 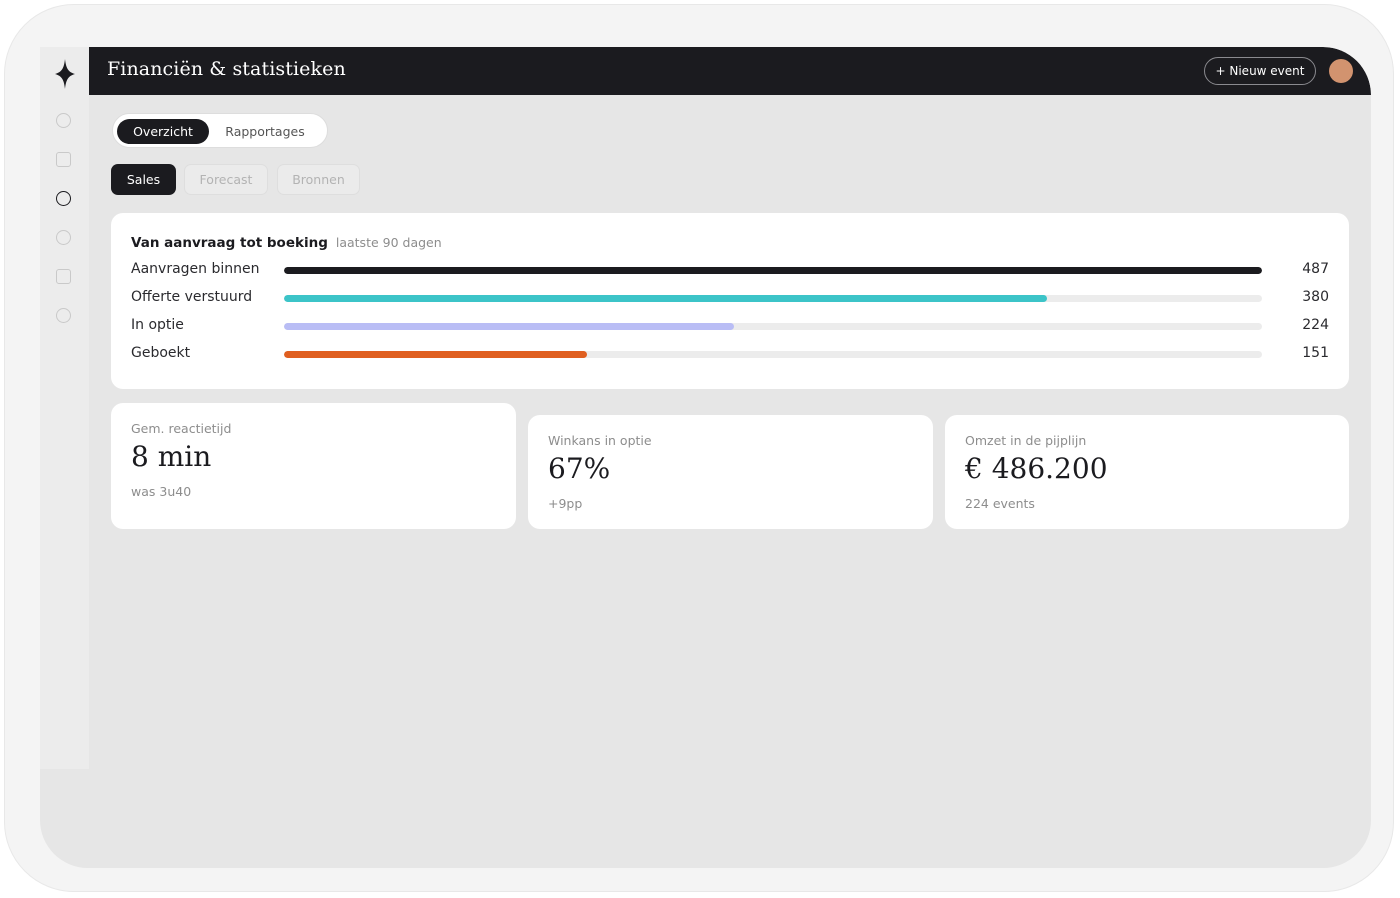 What do you see at coordinates (229, 243) in the screenshot?
I see `funnel-title: Van aanvraag tot boeking` at bounding box center [229, 243].